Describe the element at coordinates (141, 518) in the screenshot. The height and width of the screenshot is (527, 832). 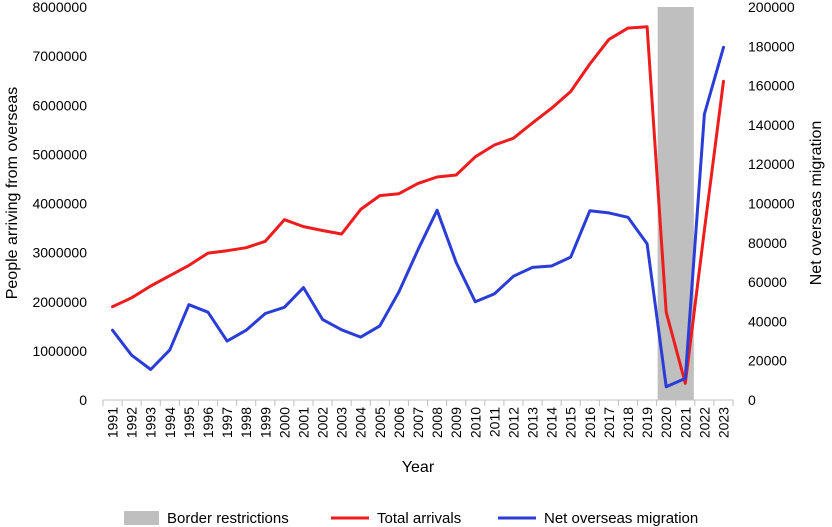
I see `legend-swatch-border-restrictions` at that location.